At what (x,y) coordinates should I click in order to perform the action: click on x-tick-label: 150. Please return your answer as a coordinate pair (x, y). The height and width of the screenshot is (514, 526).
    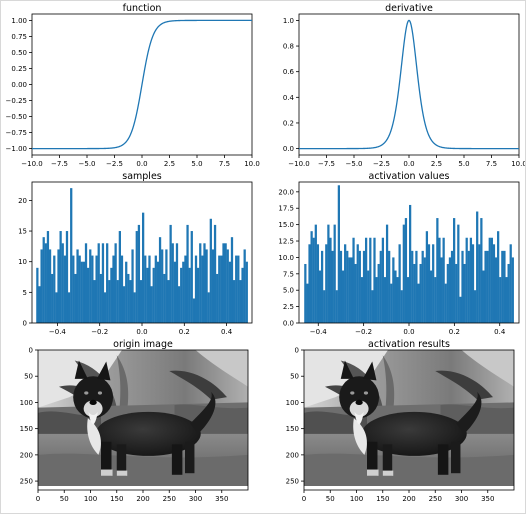
    Looking at the image, I should click on (382, 499).